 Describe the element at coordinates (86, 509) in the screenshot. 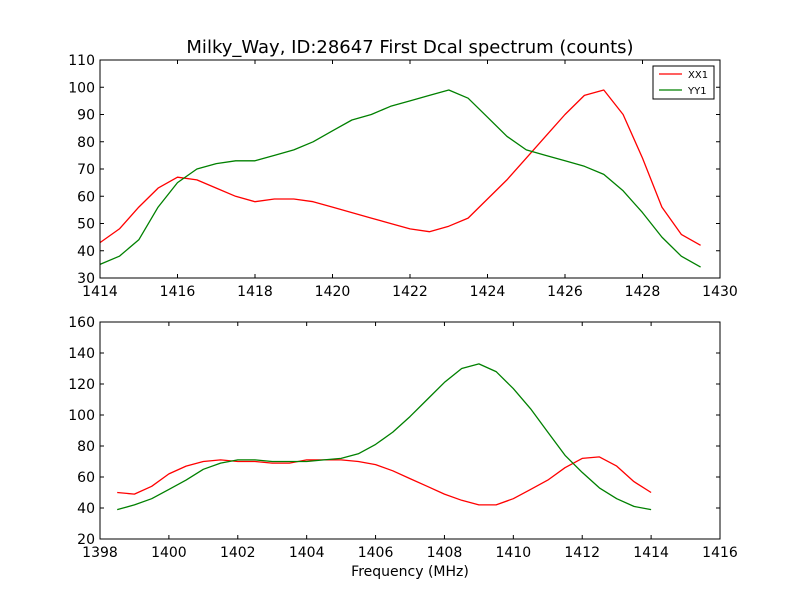

I see `bottom-y-tick-label: 40` at that location.